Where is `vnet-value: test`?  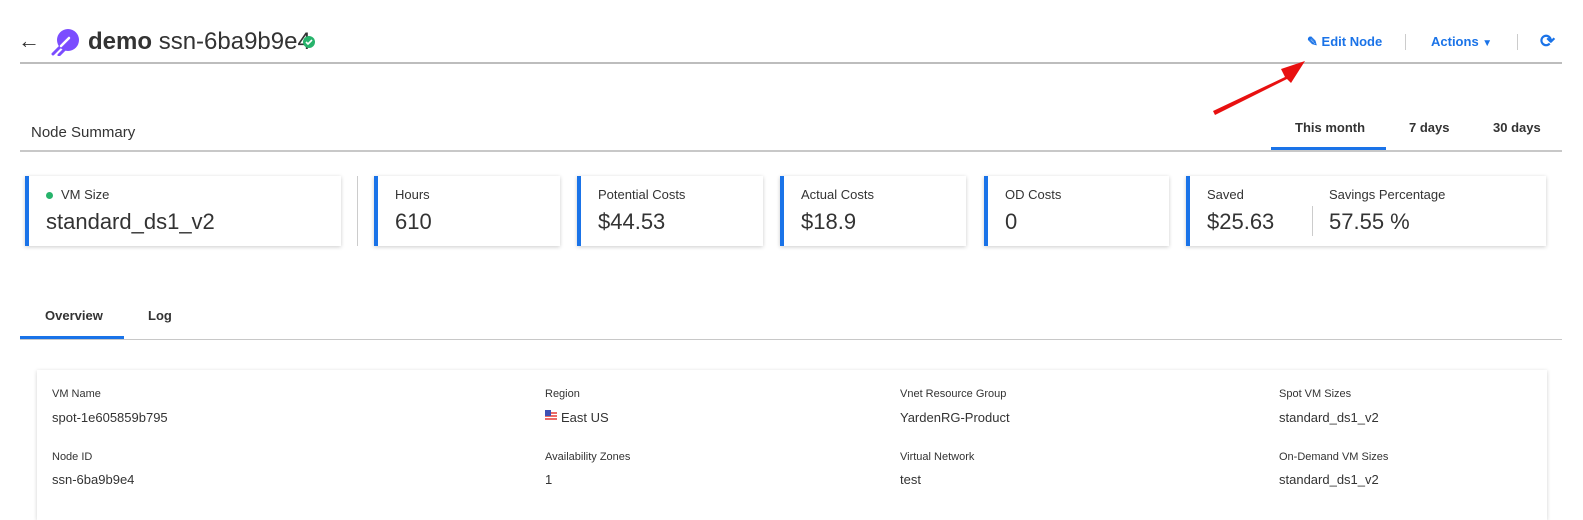 vnet-value: test is located at coordinates (910, 479).